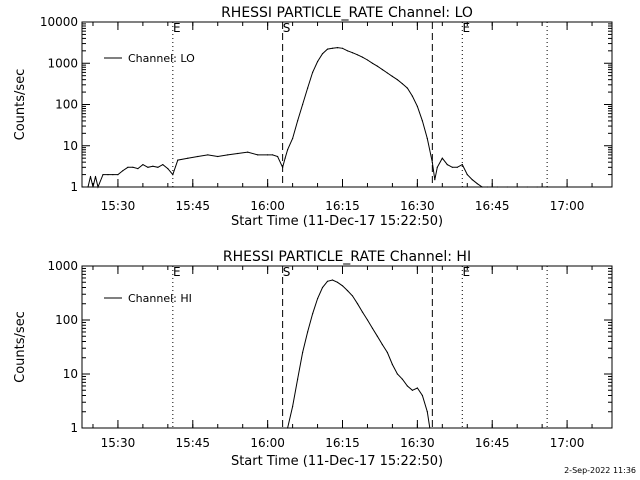 Image resolution: width=640 pixels, height=480 pixels. Describe the element at coordinates (492, 443) in the screenshot. I see `x-tick-label-1-5: 16:45` at that location.